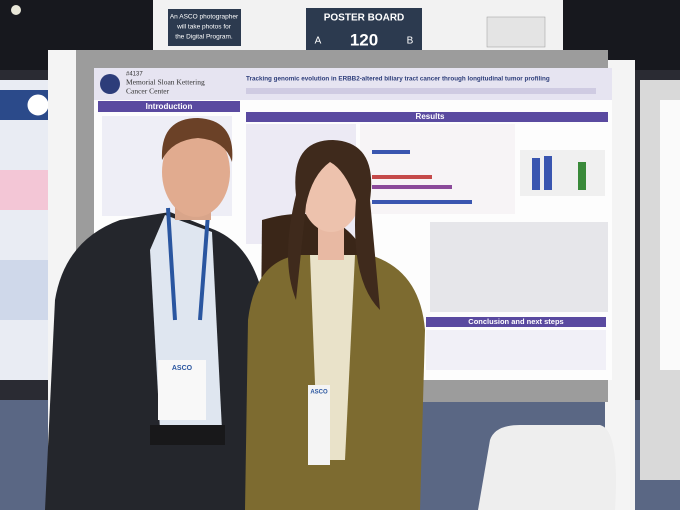 This screenshot has height=510, width=680. I want to click on institution: Cancer Center, so click(148, 91).